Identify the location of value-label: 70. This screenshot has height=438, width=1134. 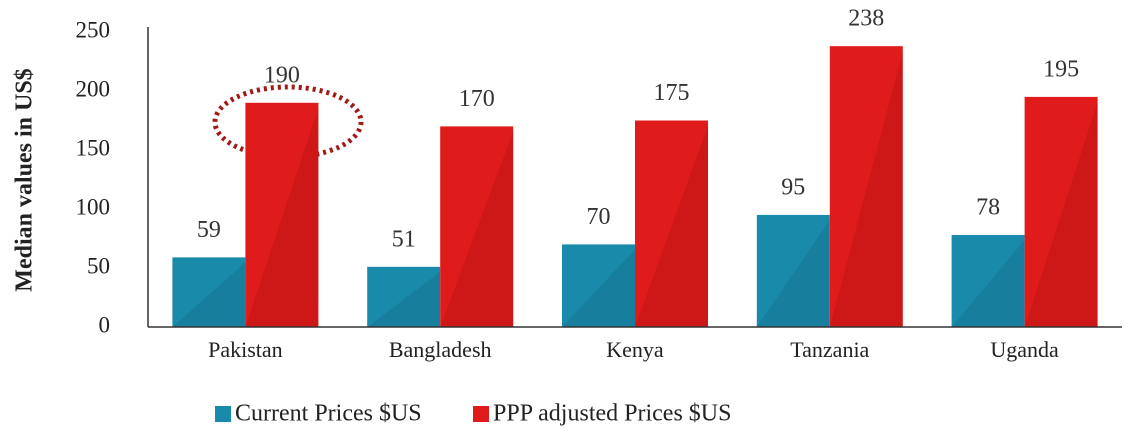
(599, 217).